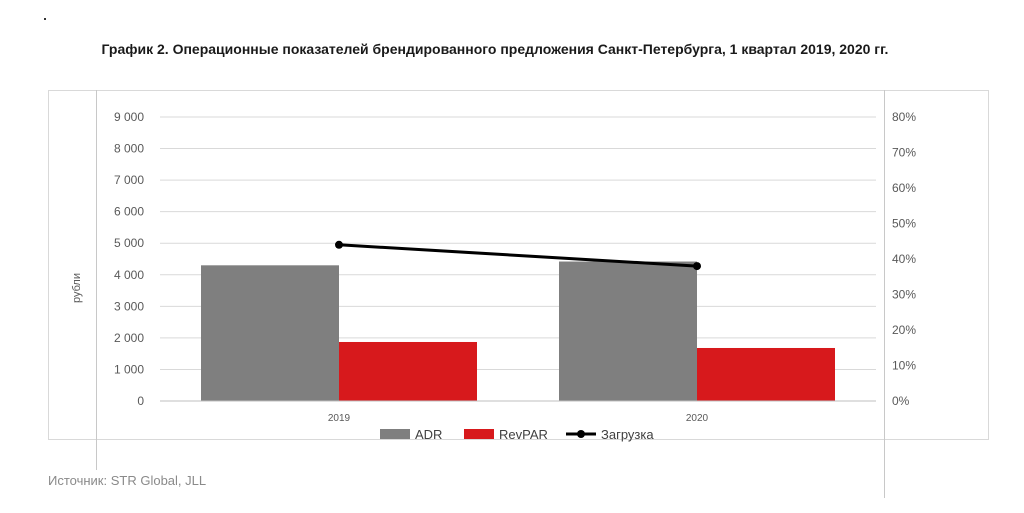  What do you see at coordinates (339, 418) in the screenshot?
I see `x-tick-label: 2019` at bounding box center [339, 418].